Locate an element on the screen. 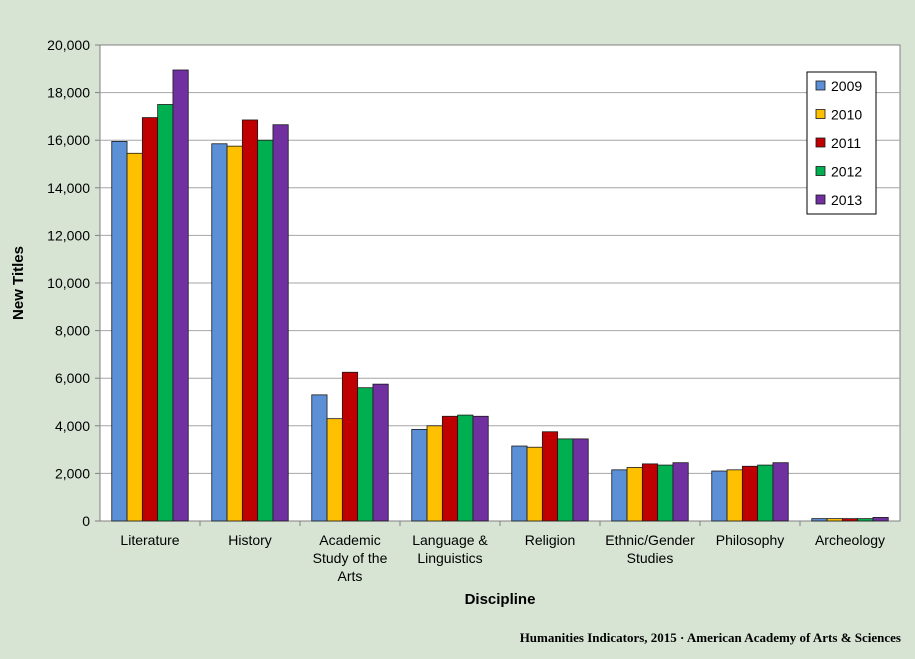  x-tick-label: Religion is located at coordinates (550, 540).